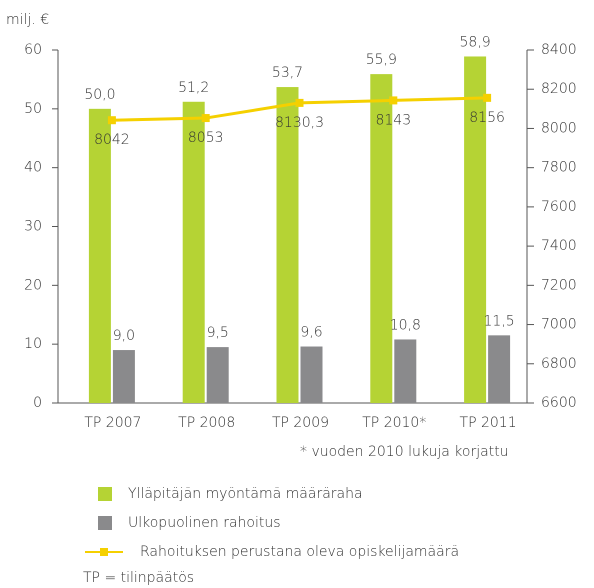 The width and height of the screenshot is (594, 588). I want to click on y-tick-label: 10, so click(33, 344).